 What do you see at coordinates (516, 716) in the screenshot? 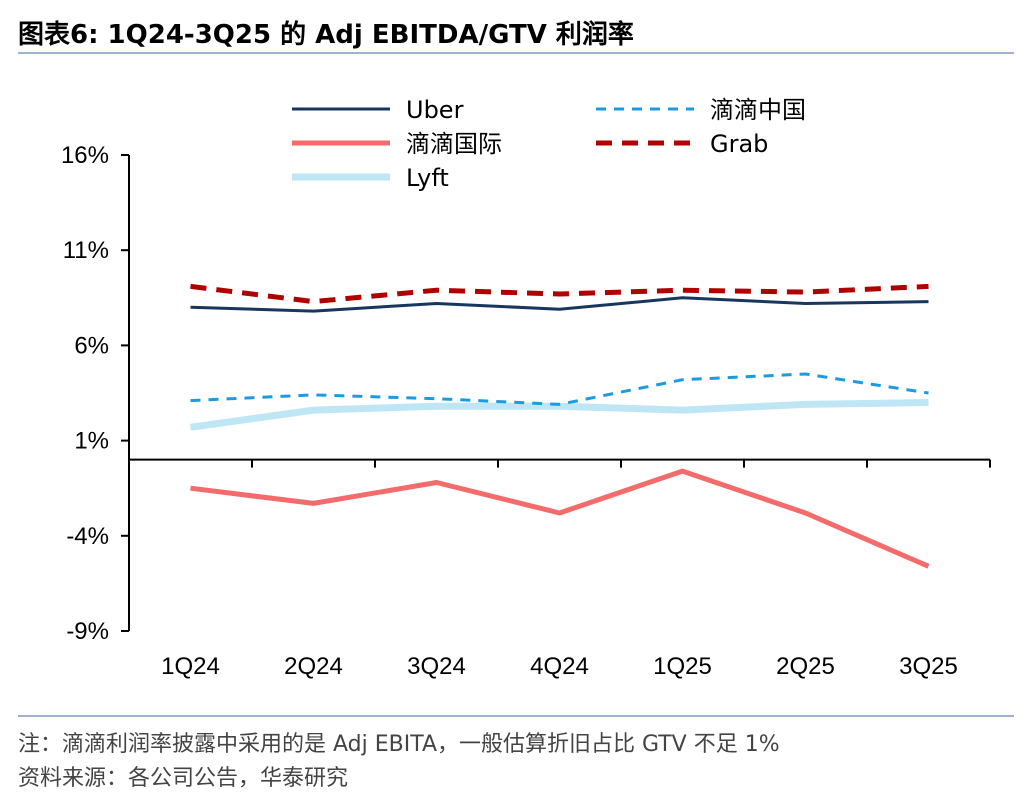
I see `bottom-divider` at bounding box center [516, 716].